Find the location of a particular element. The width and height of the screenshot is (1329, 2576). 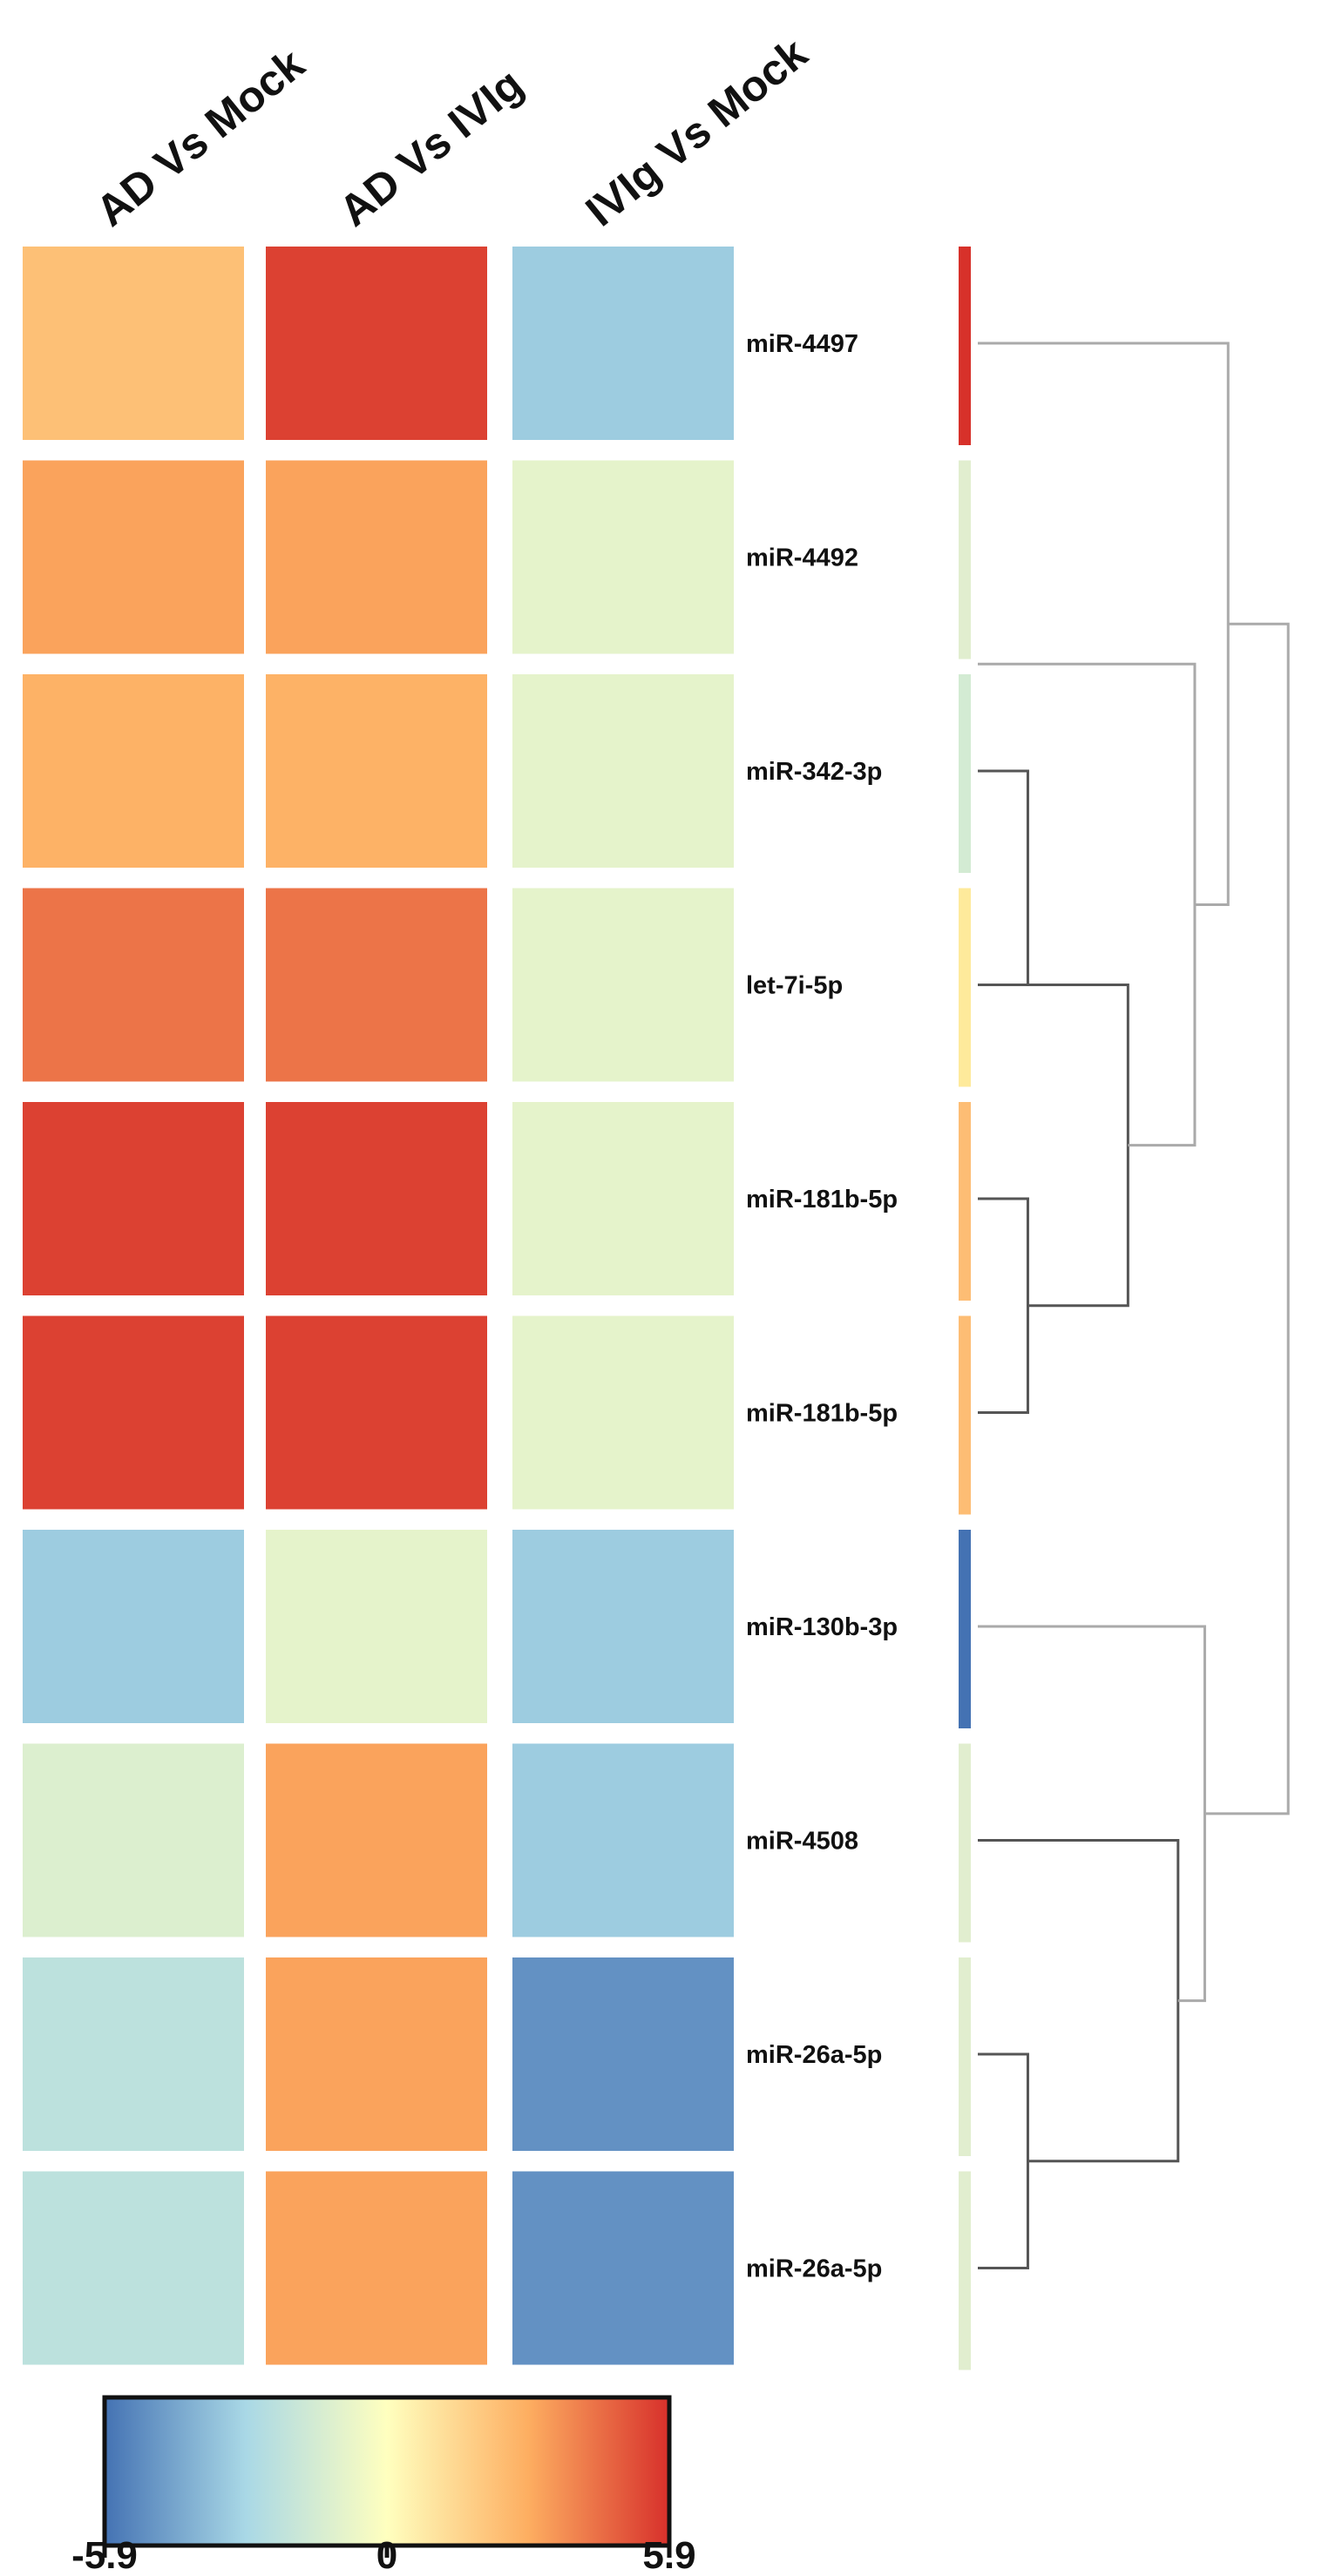

color-scale-legend: -5.9 0 5.9 is located at coordinates (383, 2485).